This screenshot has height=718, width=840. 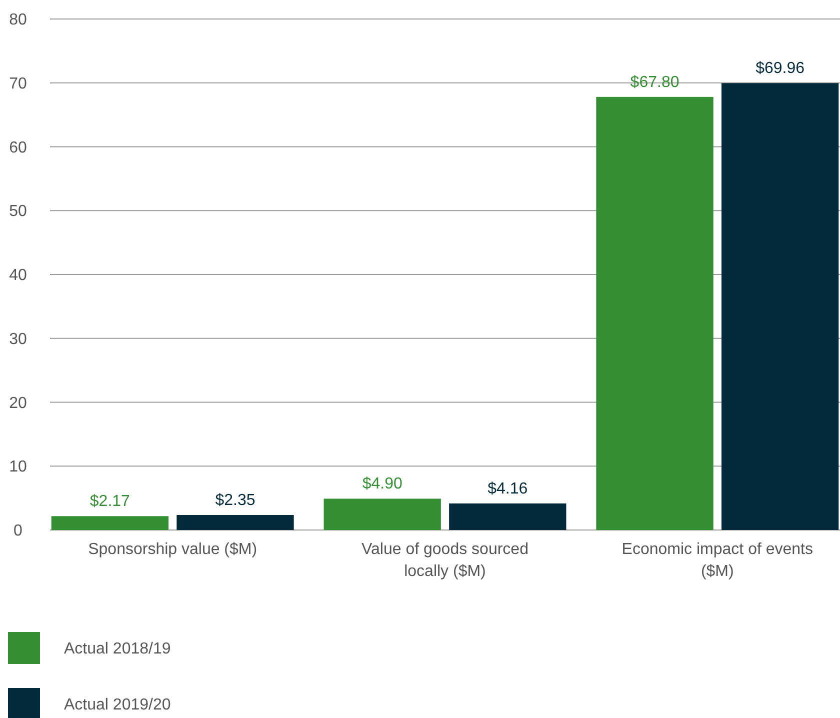 What do you see at coordinates (445, 560) in the screenshot?
I see `x-tick-label: Value of goods sourced locally ($M)` at bounding box center [445, 560].